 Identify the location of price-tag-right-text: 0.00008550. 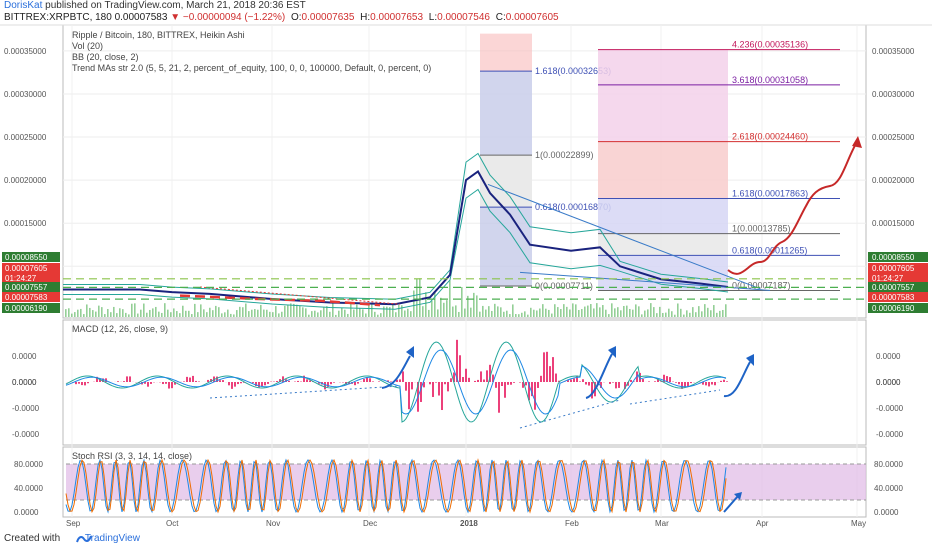
(893, 257).